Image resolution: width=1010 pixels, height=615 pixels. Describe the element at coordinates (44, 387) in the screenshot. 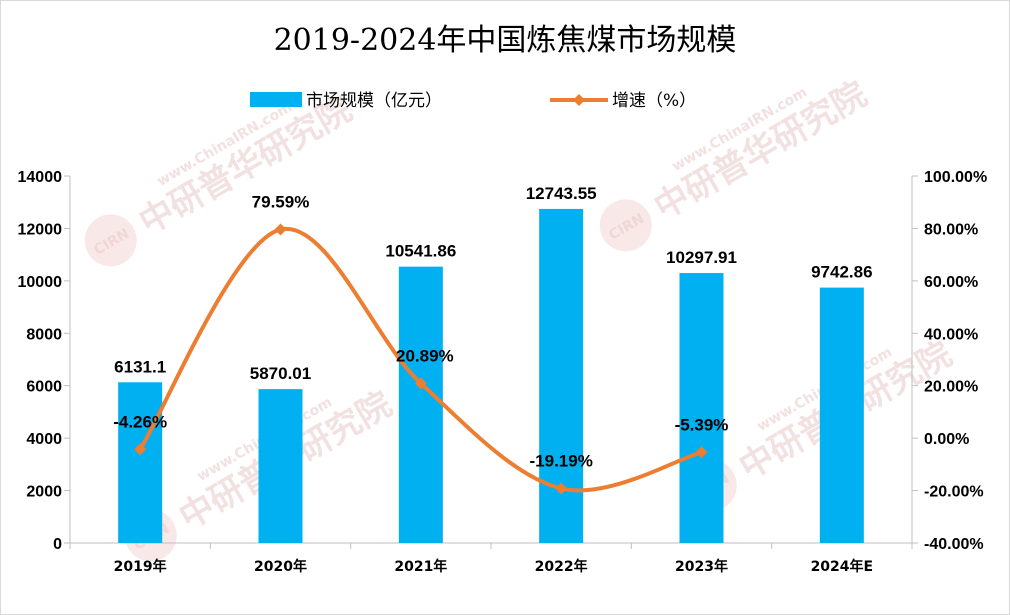

I see `y-left-tick-label: 6000` at that location.